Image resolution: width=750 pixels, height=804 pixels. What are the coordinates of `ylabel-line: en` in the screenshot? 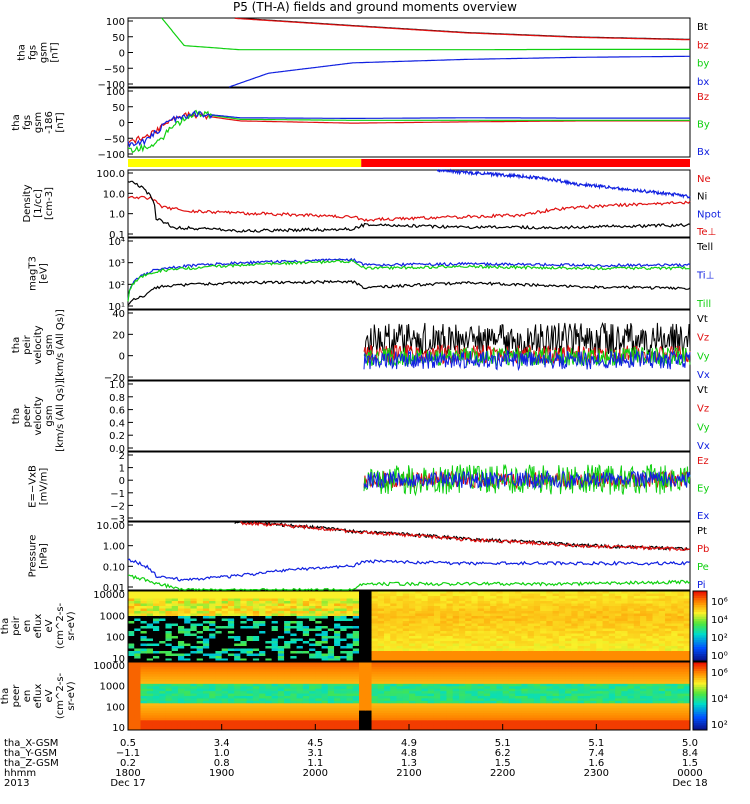 It's located at (27, 626).